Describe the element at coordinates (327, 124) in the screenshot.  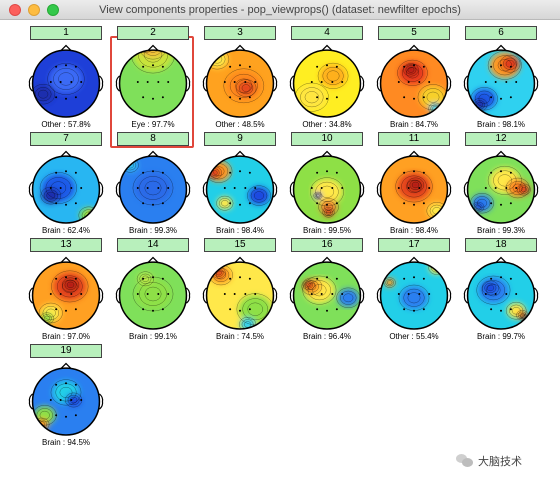
I see `component-label-4: Other : 34.8%` at that location.